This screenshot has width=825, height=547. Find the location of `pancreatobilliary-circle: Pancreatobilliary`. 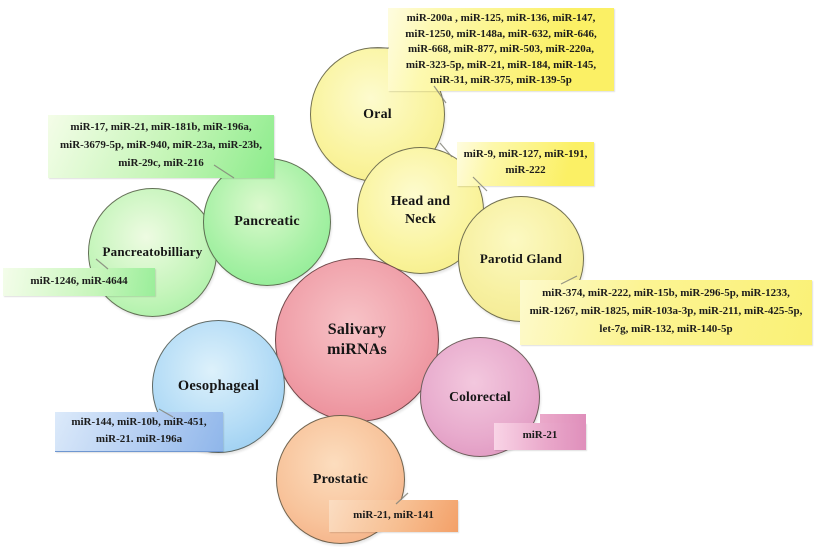

pancreatobilliary-circle: Pancreatobilliary is located at coordinates (152, 252).